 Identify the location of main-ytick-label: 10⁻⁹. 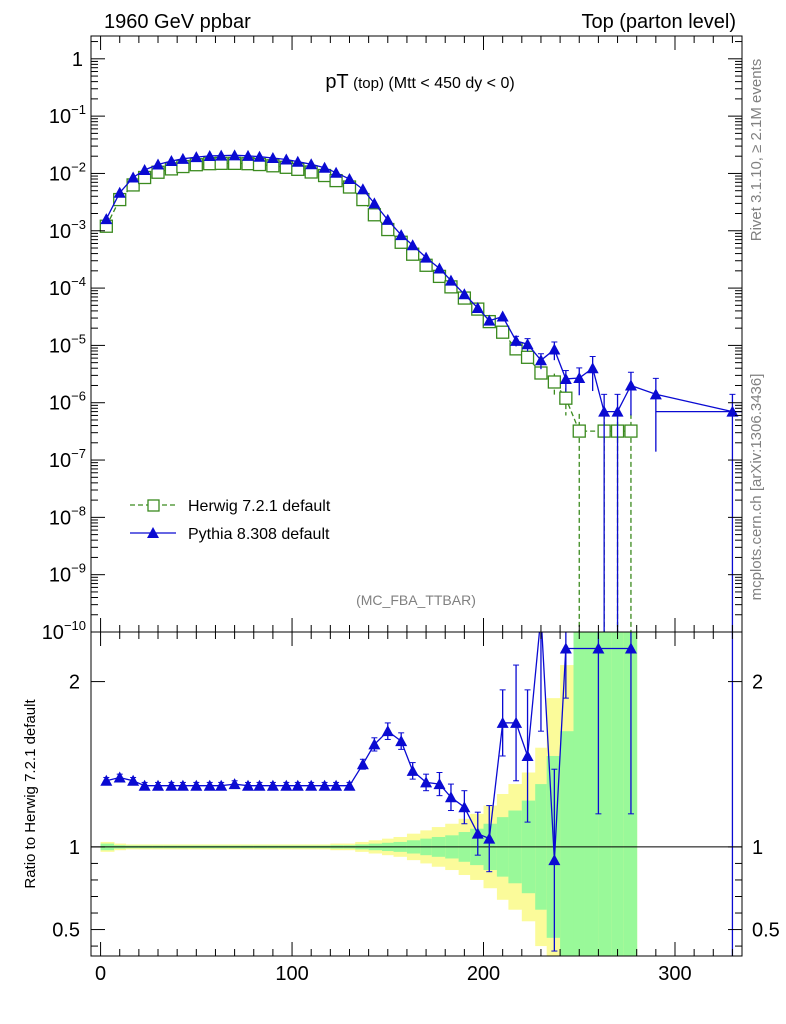
(67, 574).